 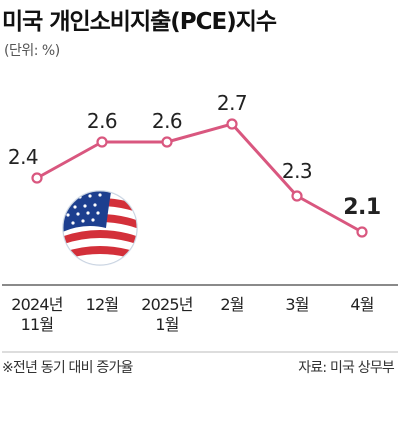 I want to click on data-label: 2.1, so click(x=361, y=207).